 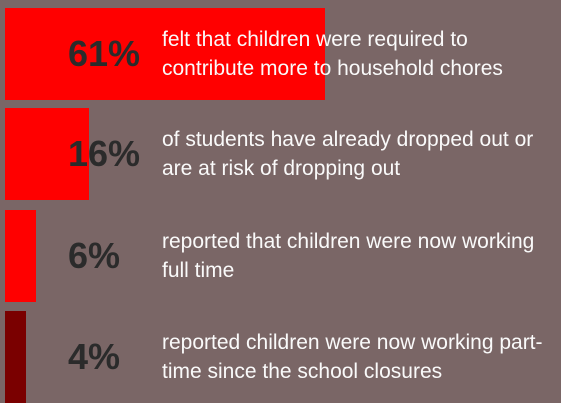 I want to click on percent-label: 4%, so click(x=94, y=356).